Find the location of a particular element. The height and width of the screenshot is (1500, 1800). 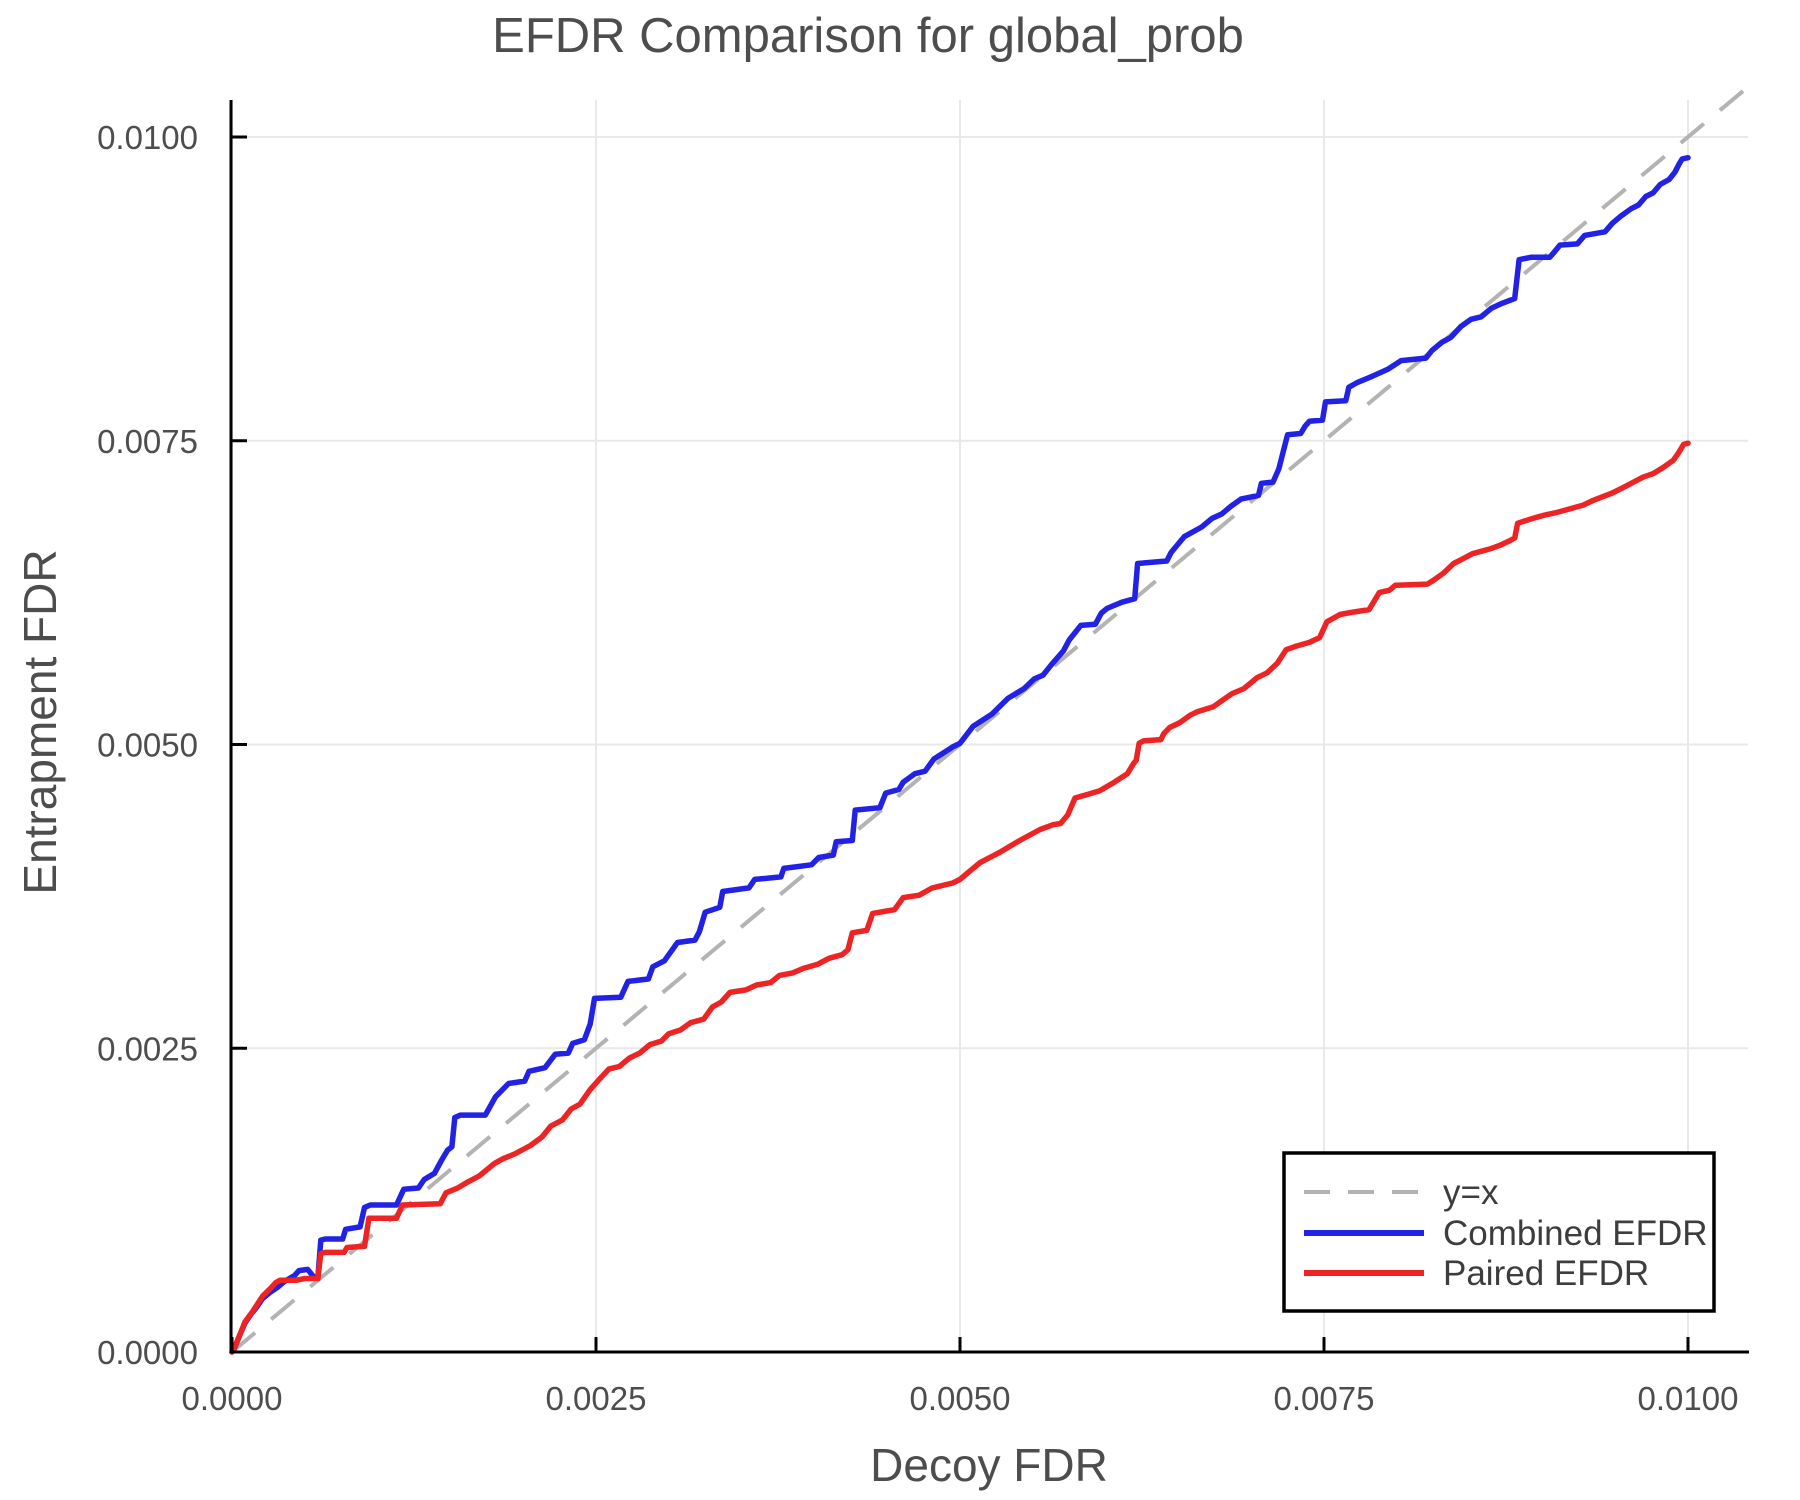

x-tick-label: 0.0050 is located at coordinates (960, 1398).